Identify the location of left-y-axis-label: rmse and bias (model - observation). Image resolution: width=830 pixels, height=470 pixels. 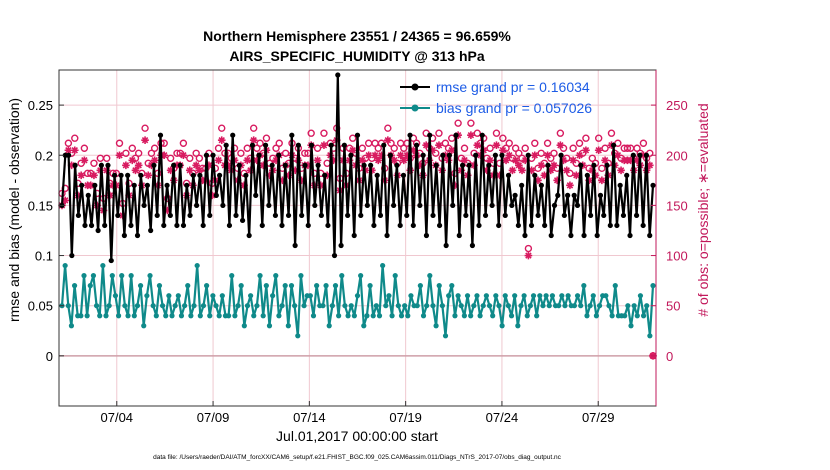
(14, 210).